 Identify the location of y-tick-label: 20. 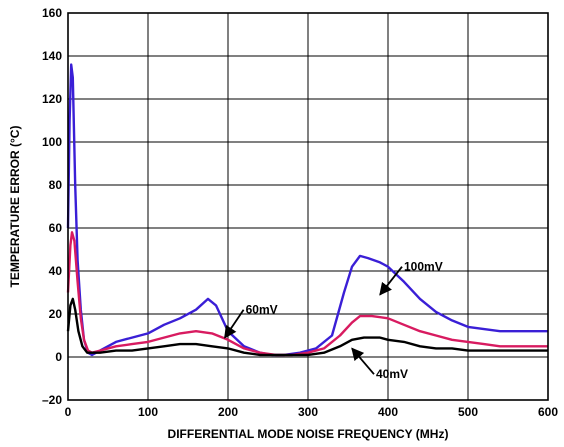
(56, 314).